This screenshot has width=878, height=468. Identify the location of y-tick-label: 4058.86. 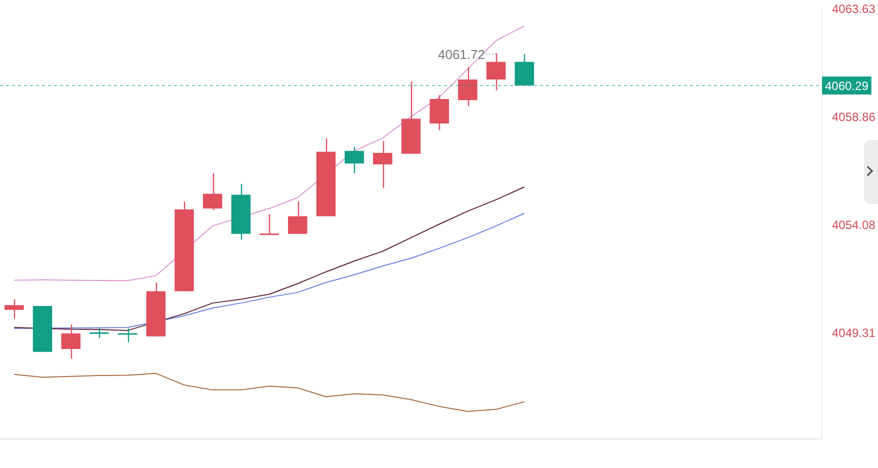
(854, 117).